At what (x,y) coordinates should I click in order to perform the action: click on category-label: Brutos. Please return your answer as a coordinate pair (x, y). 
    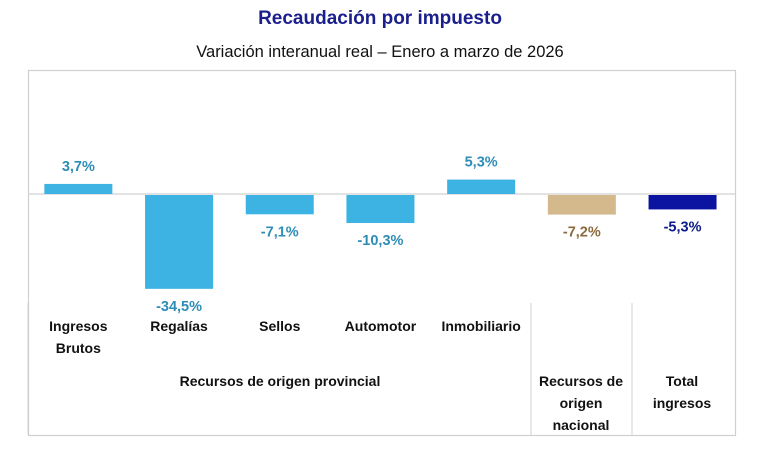
    Looking at the image, I should click on (78, 348).